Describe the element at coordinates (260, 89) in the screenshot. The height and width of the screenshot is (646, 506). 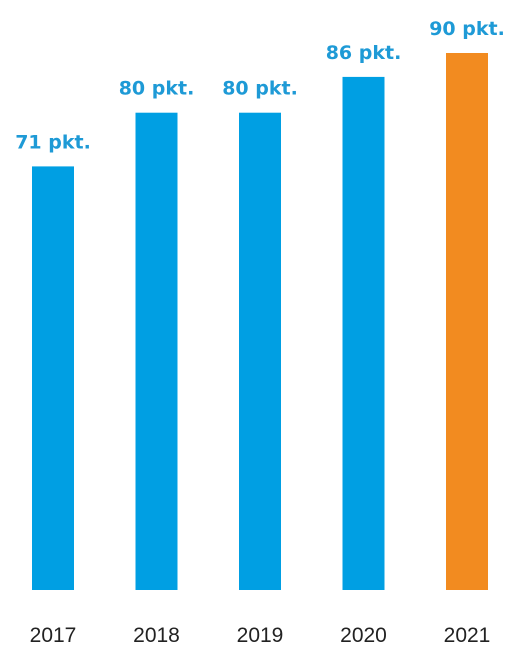
I see `value-label-2019: 80 pkt.` at that location.